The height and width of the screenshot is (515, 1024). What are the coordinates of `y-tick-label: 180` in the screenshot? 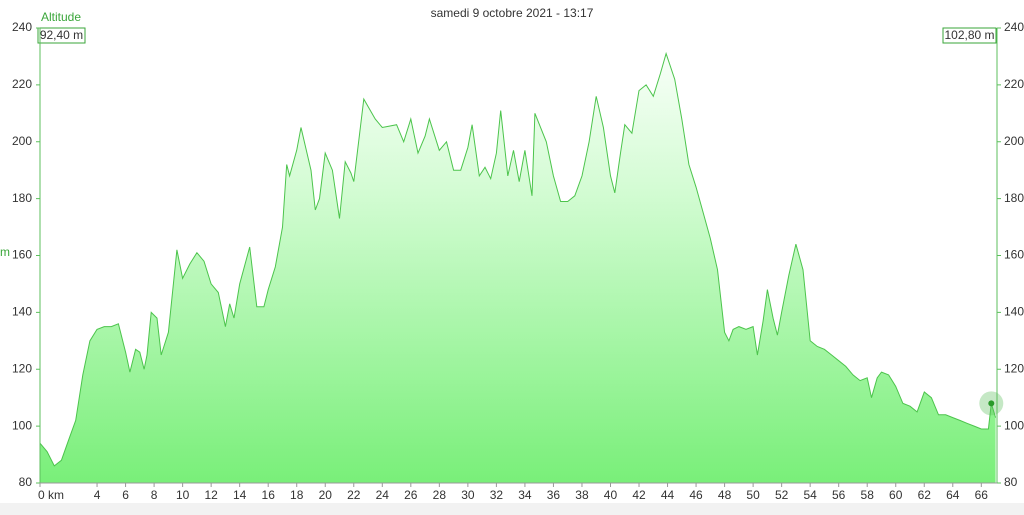 It's located at (22, 198).